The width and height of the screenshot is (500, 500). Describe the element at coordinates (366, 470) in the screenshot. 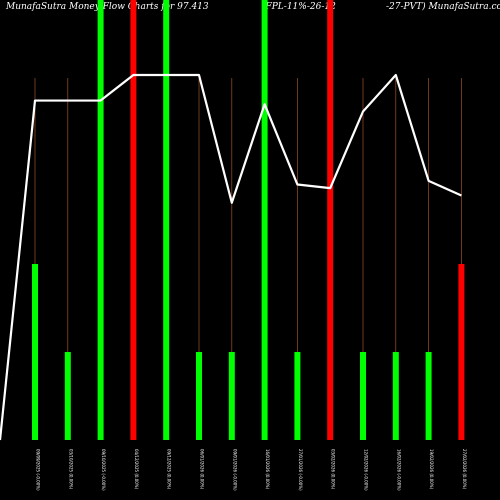

I see `x-tick-label: 12/02/2026 (-0.00%)` at that location.